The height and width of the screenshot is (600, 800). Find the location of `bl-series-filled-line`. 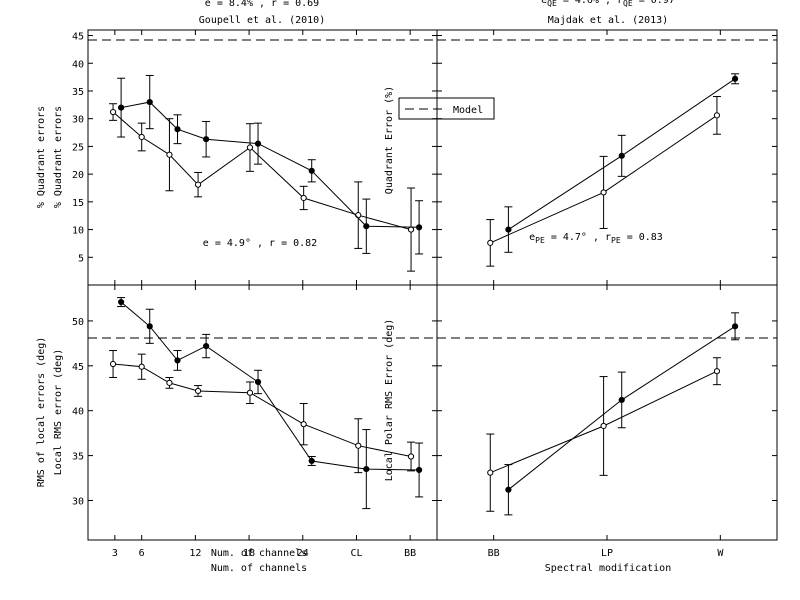

bl-series-filled-line is located at coordinates (270, 386).